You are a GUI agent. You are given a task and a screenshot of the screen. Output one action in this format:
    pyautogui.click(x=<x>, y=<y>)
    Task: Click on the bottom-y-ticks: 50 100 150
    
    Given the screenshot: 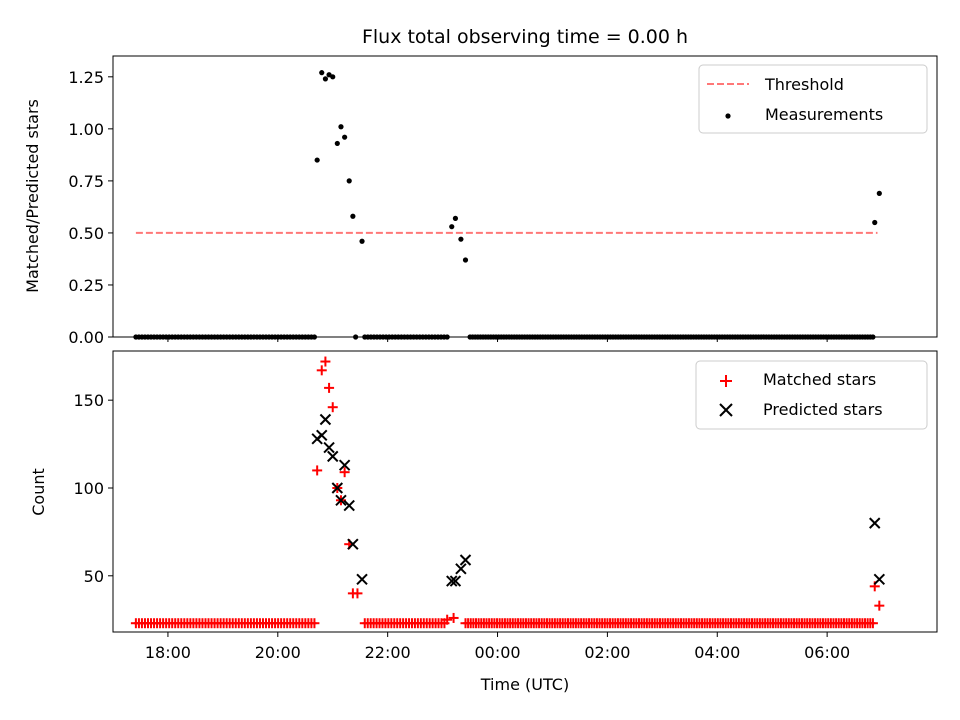 What is the action you would take?
    pyautogui.click(x=93, y=488)
    